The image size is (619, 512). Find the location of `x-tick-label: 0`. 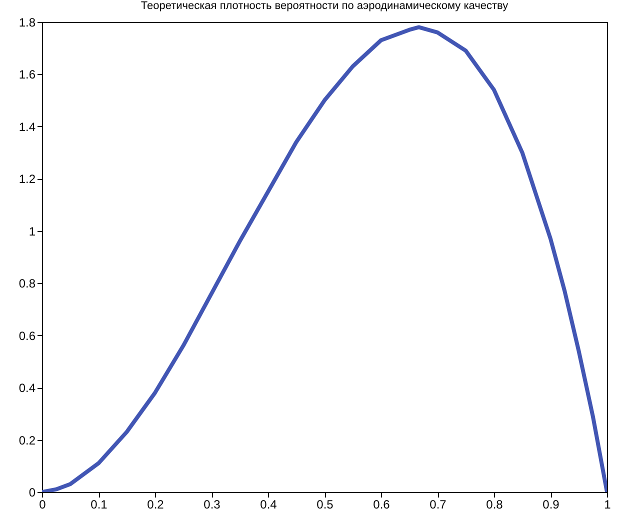

x-tick-label: 0 is located at coordinates (42, 505).